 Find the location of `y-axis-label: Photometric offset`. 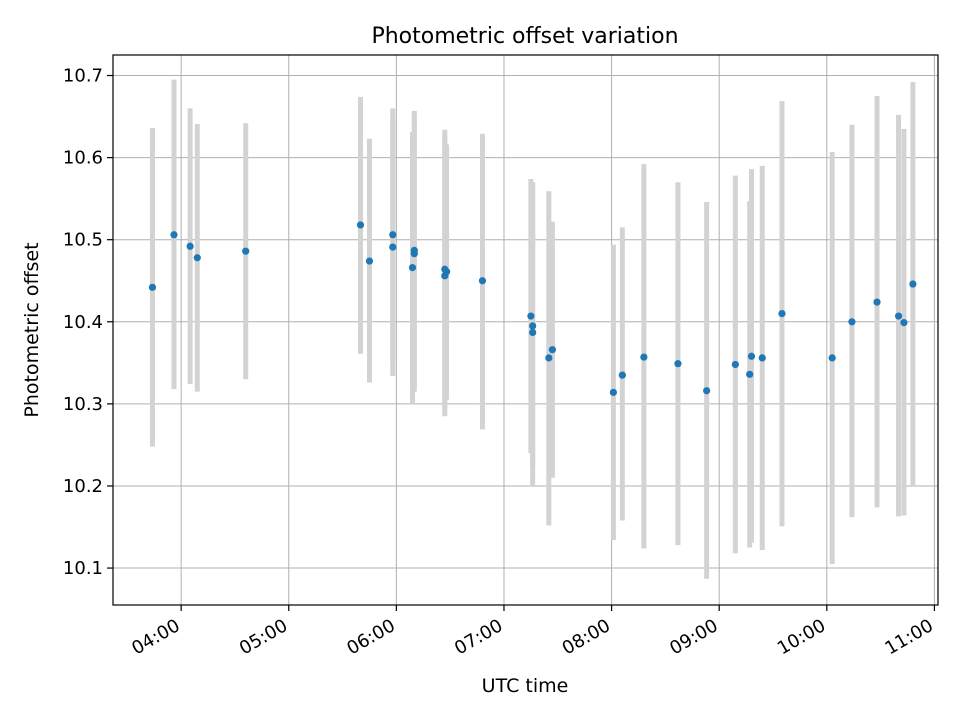

y-axis-label: Photometric offset is located at coordinates (32, 329).